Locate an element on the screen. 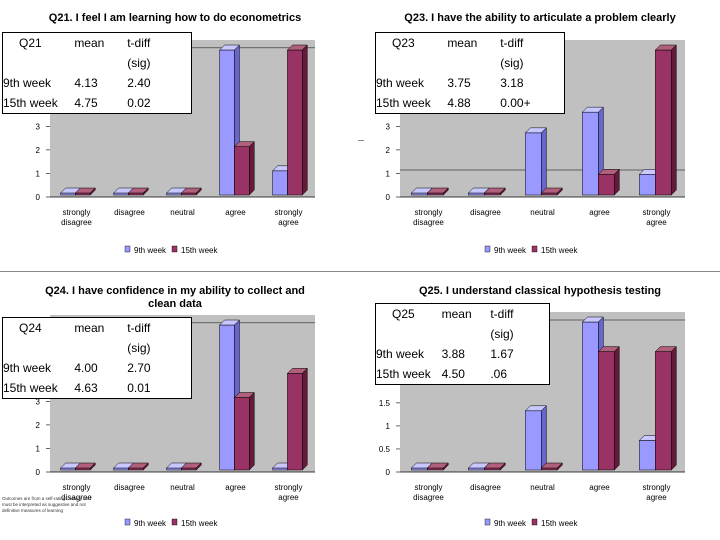  table-label: Q23 is located at coordinates (403, 43).